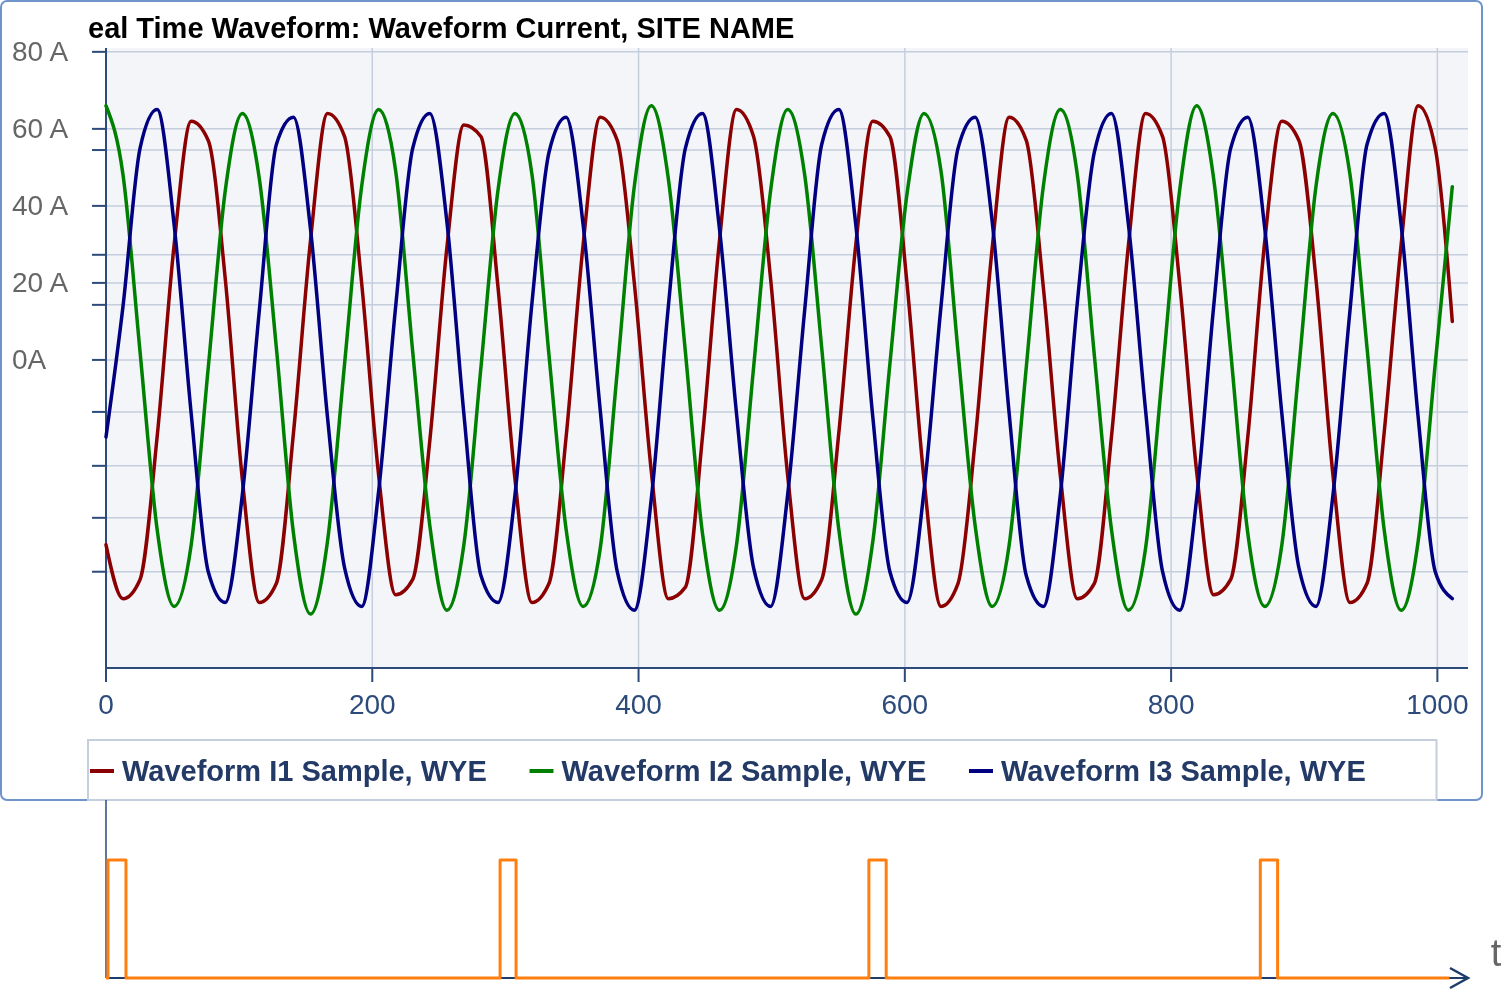 This screenshot has height=994, width=1511. Describe the element at coordinates (40, 206) in the screenshot. I see `y-tick-label: 40 A` at that location.